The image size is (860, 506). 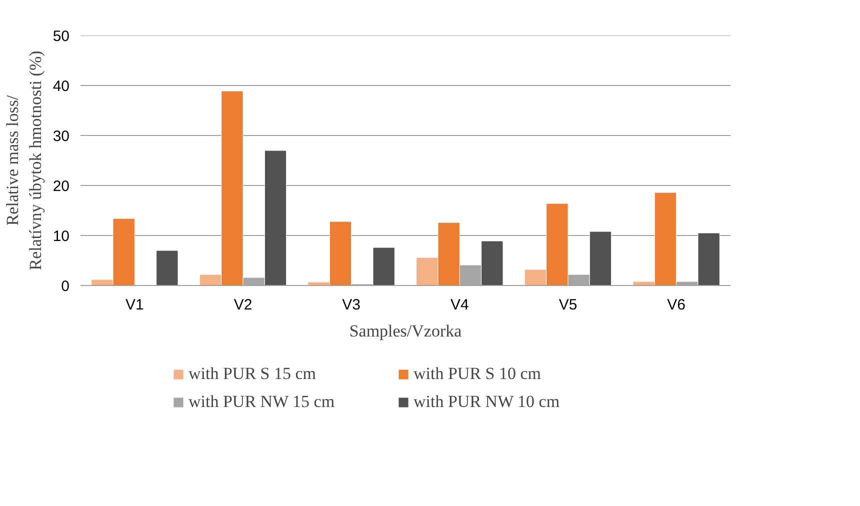 What do you see at coordinates (61, 36) in the screenshot?
I see `y-tick-label: 50` at bounding box center [61, 36].